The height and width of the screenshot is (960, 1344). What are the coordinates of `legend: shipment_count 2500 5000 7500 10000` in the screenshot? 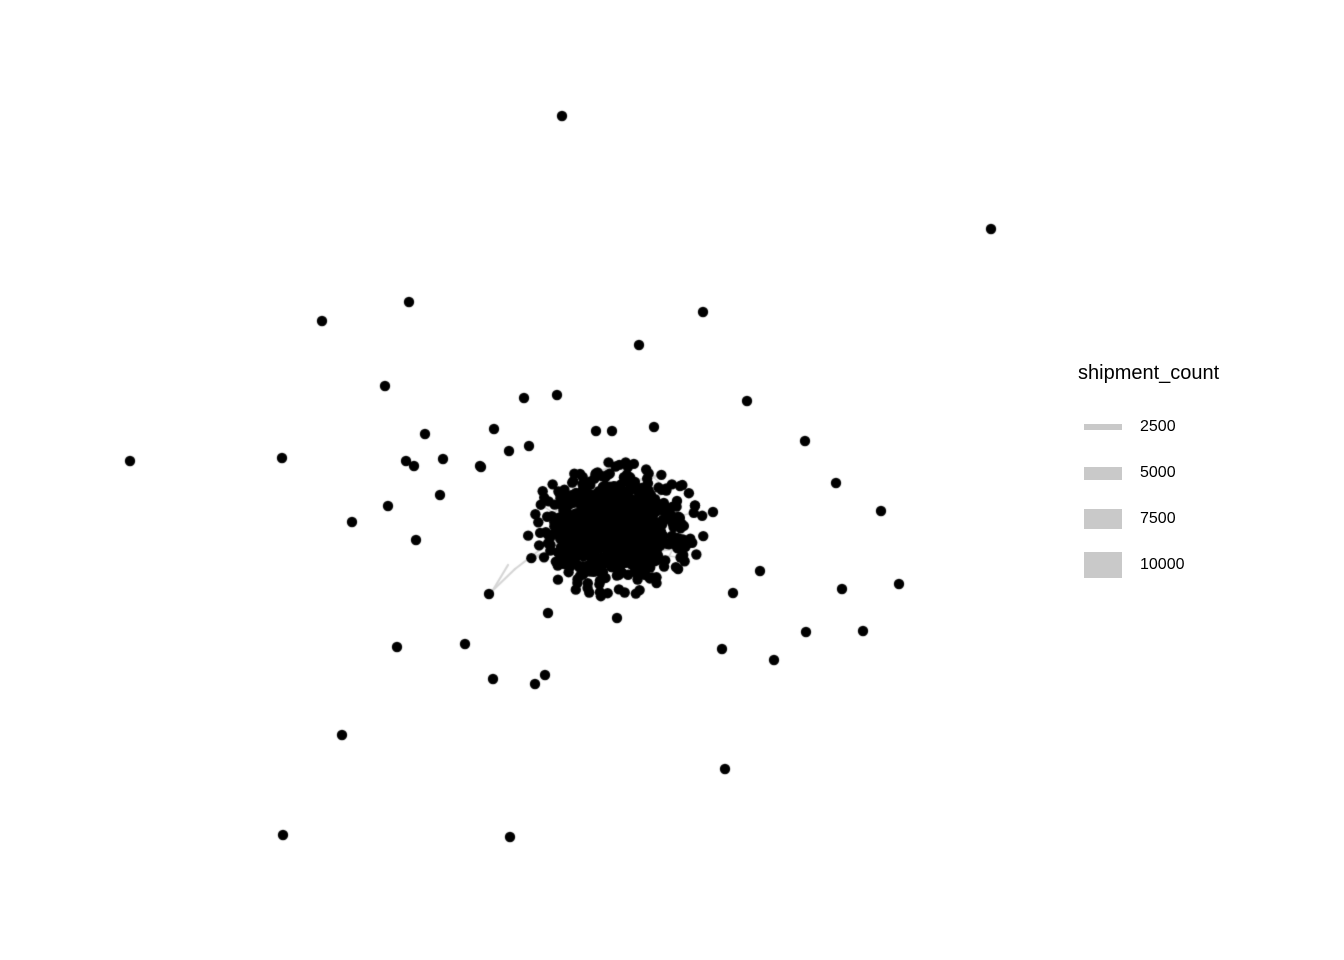 It's located at (1148, 474).